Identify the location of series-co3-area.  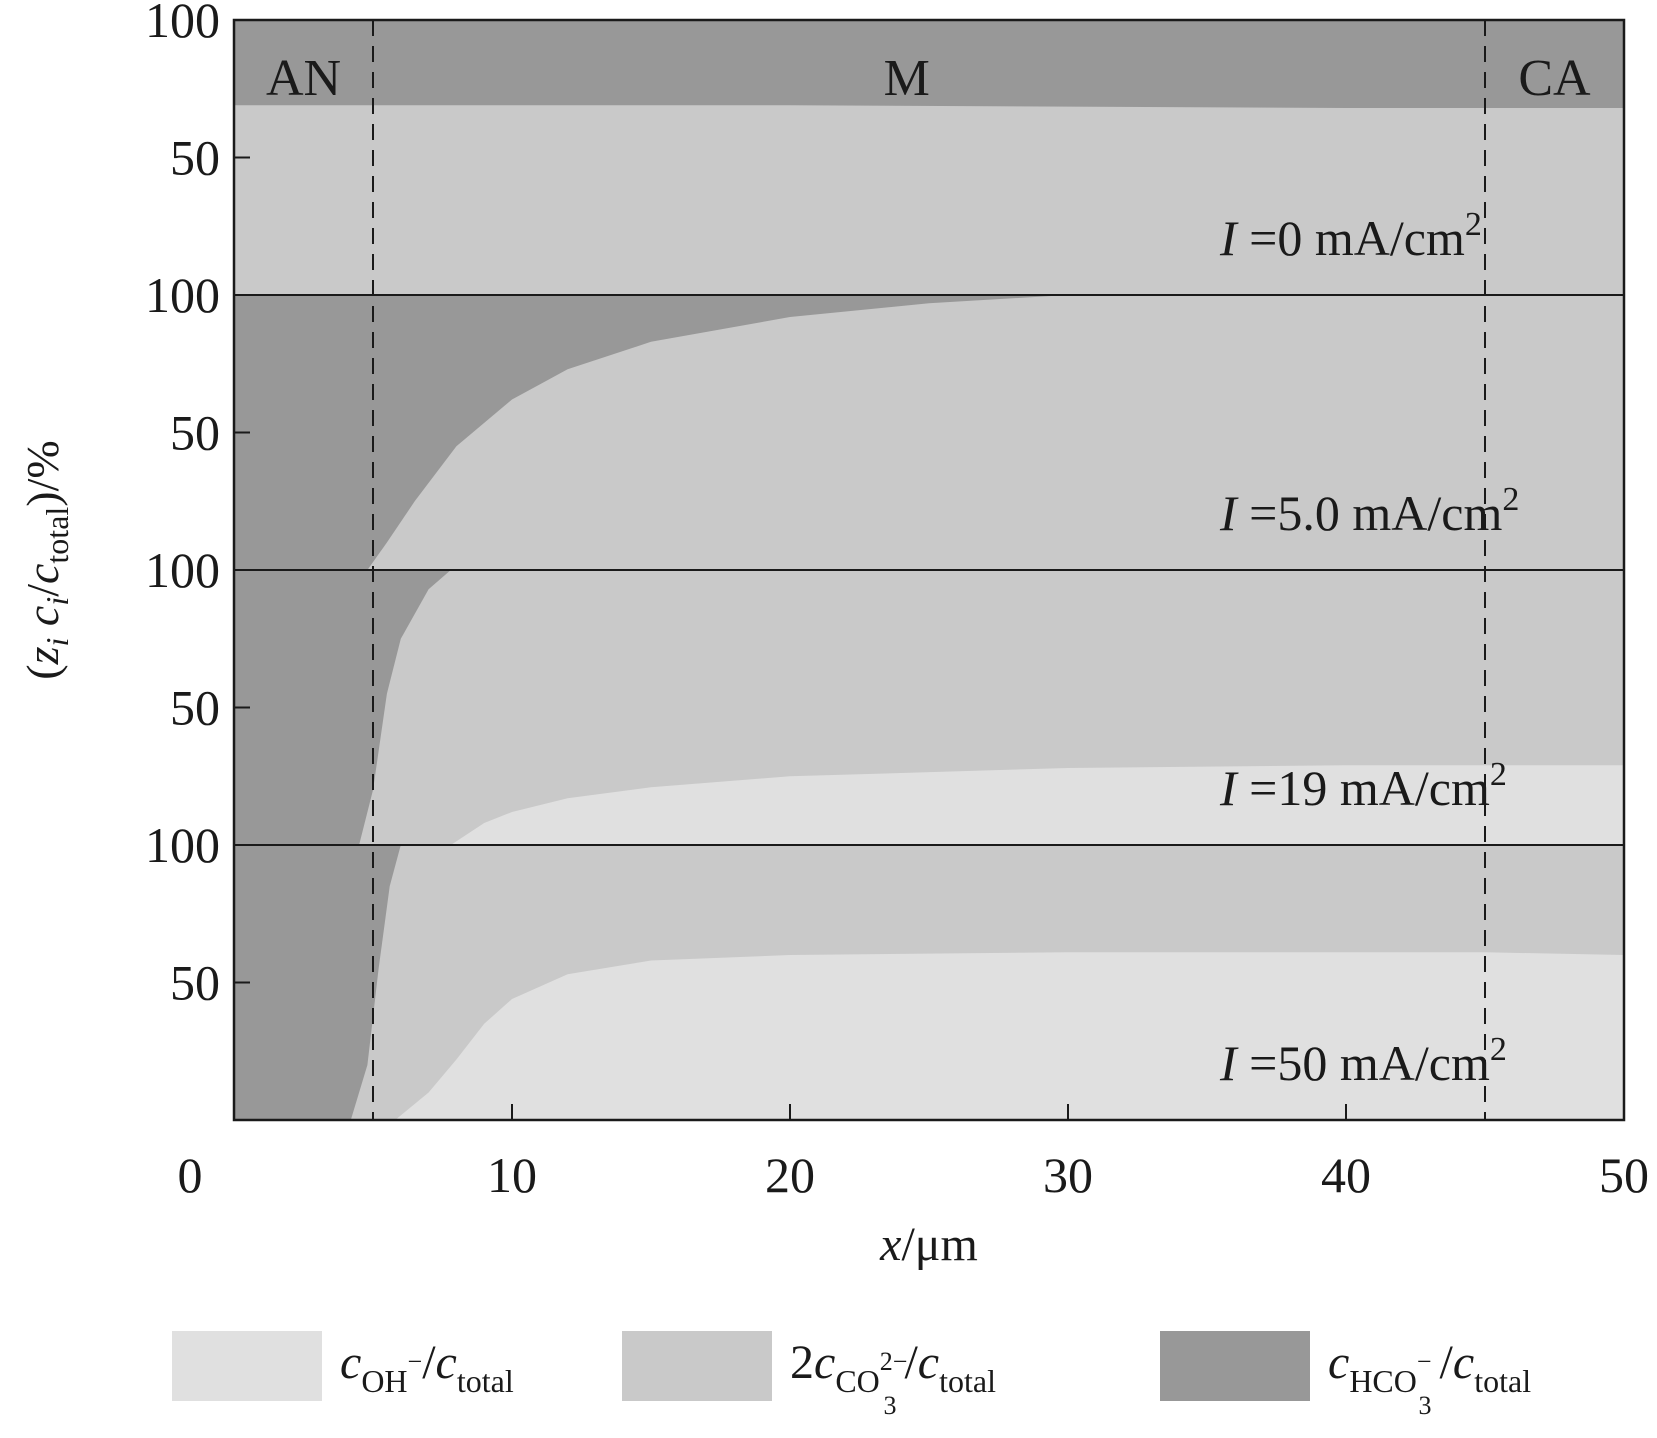
(929, 200).